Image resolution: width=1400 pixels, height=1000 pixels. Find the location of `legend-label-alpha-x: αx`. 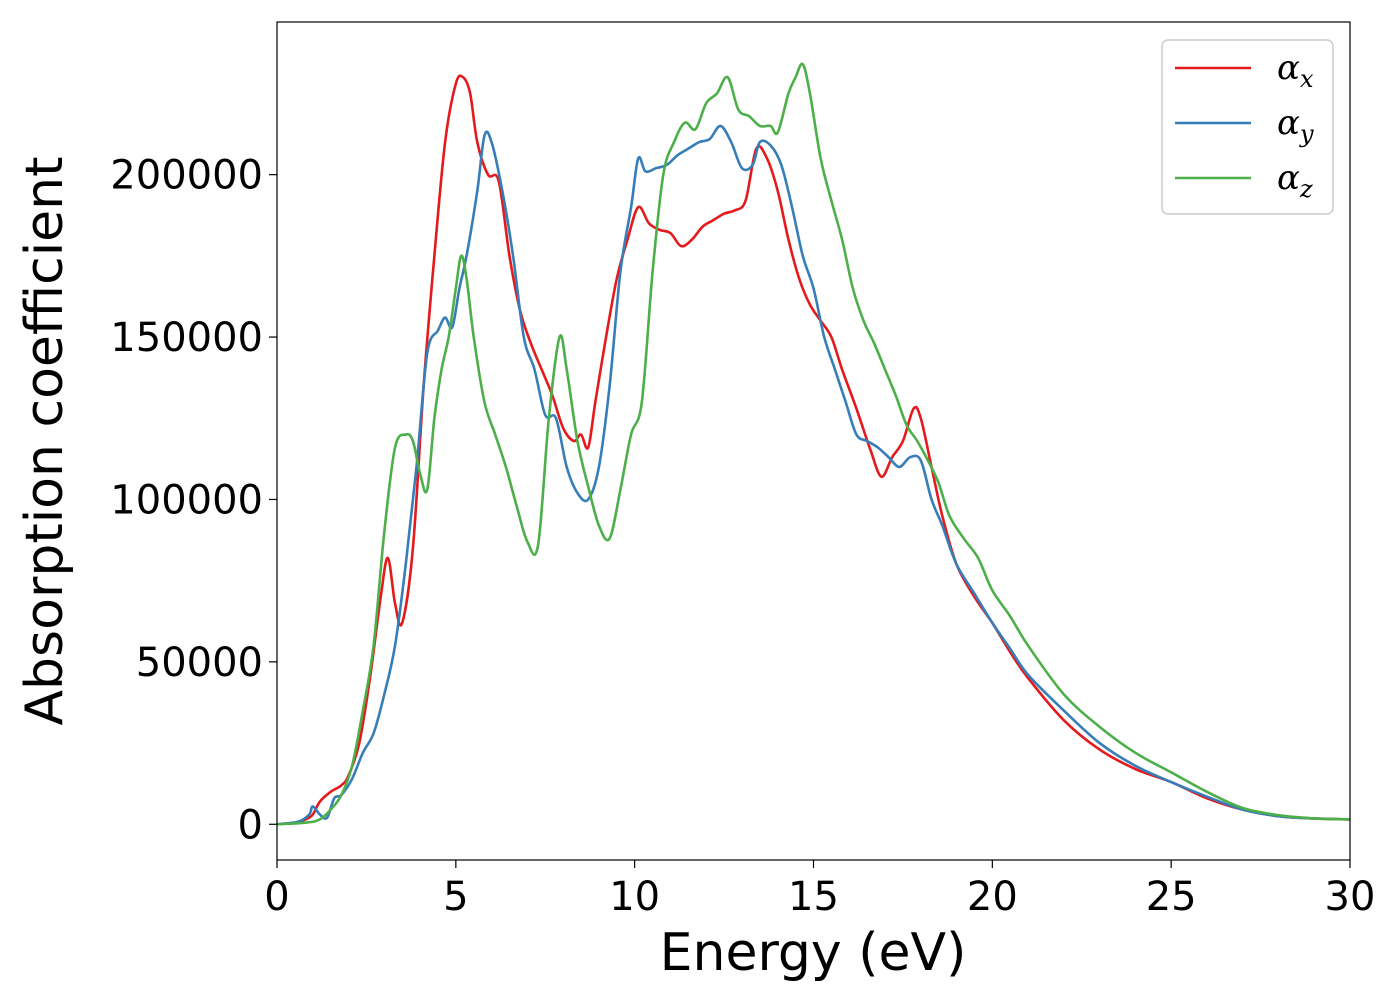

legend-label-alpha-x: αx is located at coordinates (1295, 70).